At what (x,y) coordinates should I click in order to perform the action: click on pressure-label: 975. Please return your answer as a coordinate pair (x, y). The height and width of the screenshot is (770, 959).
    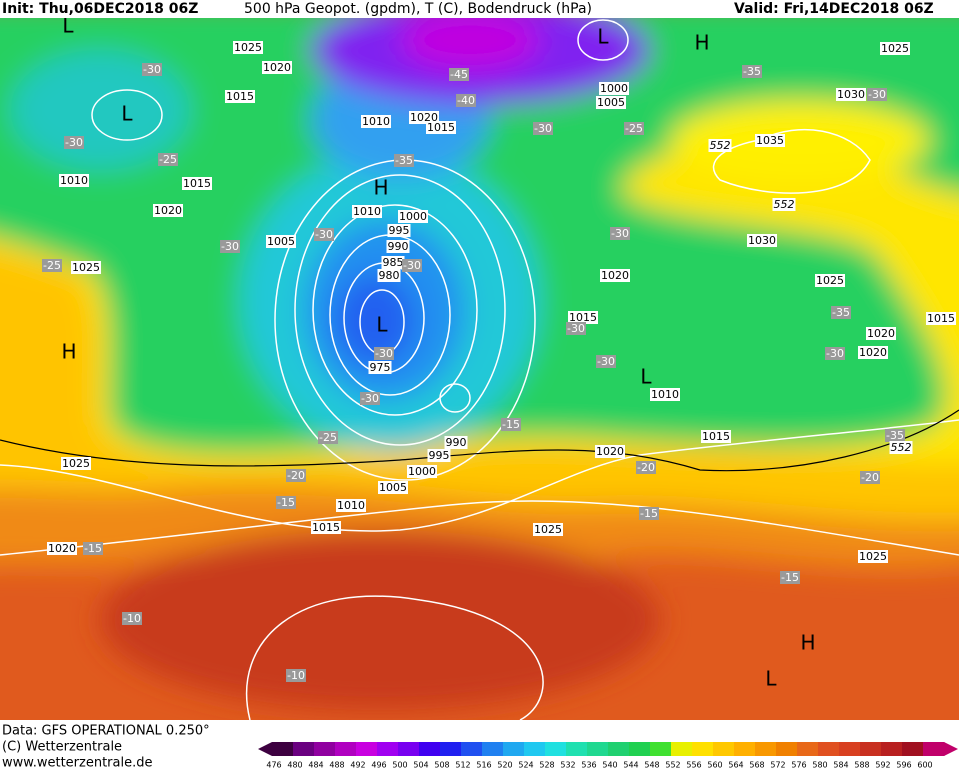
    Looking at the image, I should click on (380, 367).